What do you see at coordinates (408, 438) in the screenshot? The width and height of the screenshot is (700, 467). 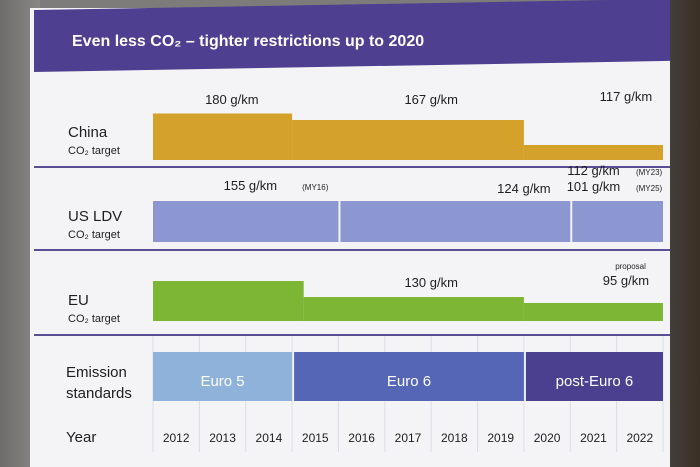 I see `year-tick-label: 2017` at bounding box center [408, 438].